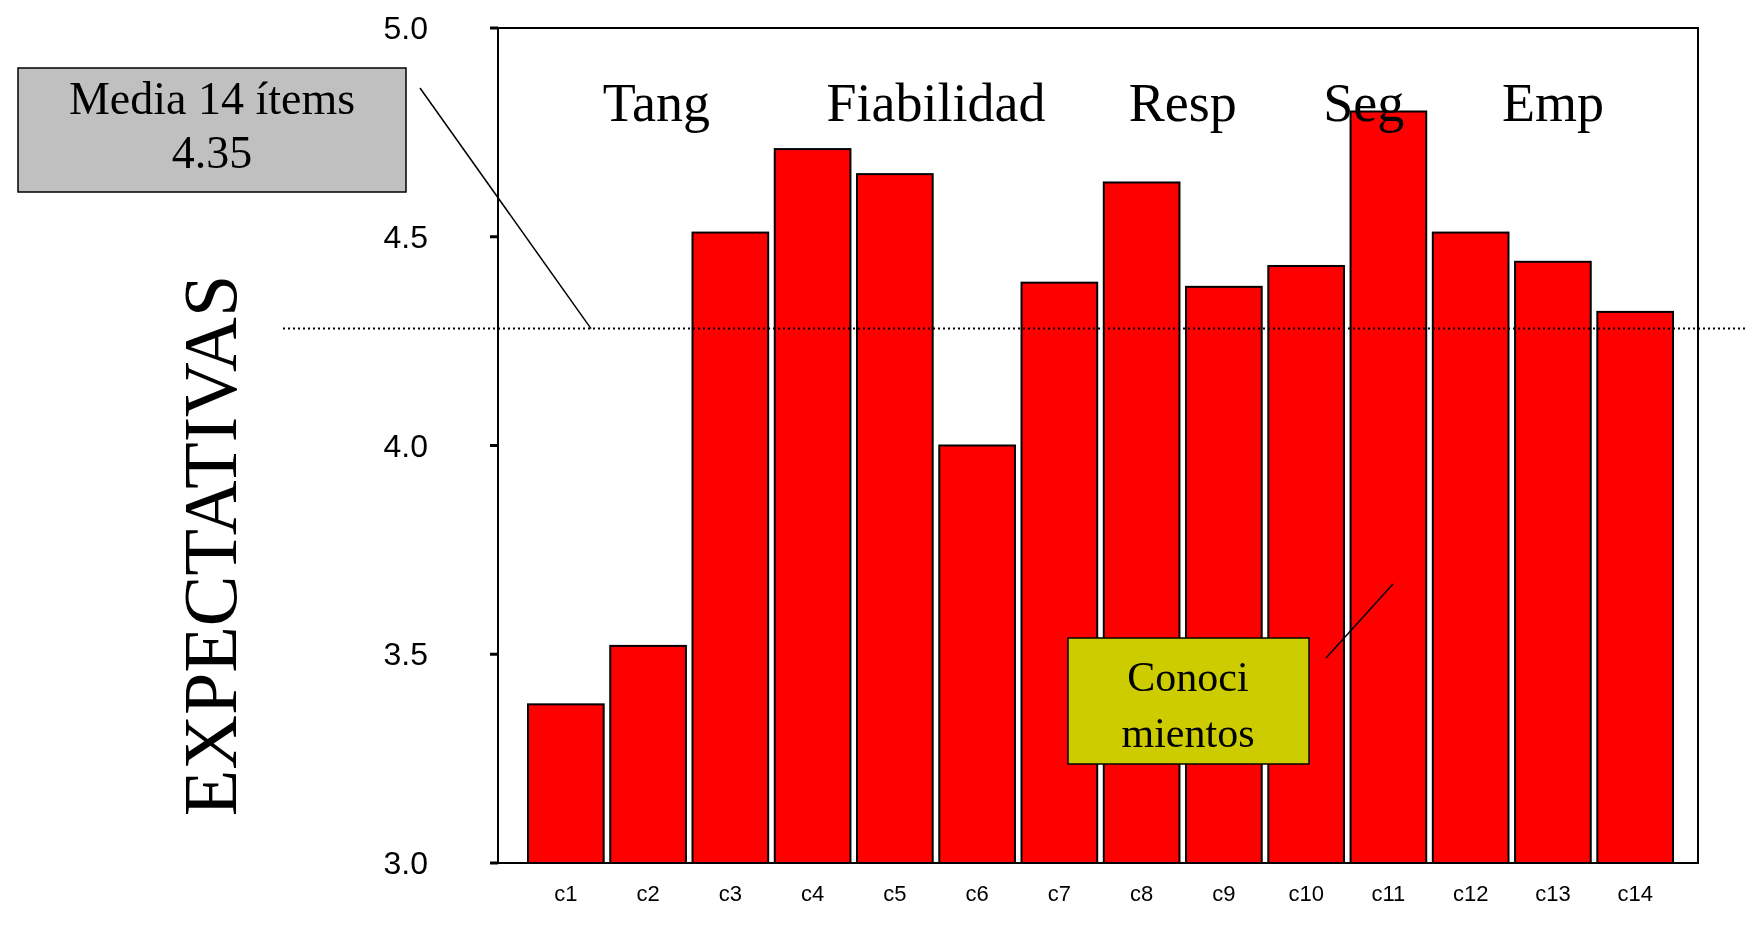 The image size is (1756, 929). Describe the element at coordinates (212, 125) in the screenshot. I see `ref-line-label: Media 14 ítems 4.35` at that location.